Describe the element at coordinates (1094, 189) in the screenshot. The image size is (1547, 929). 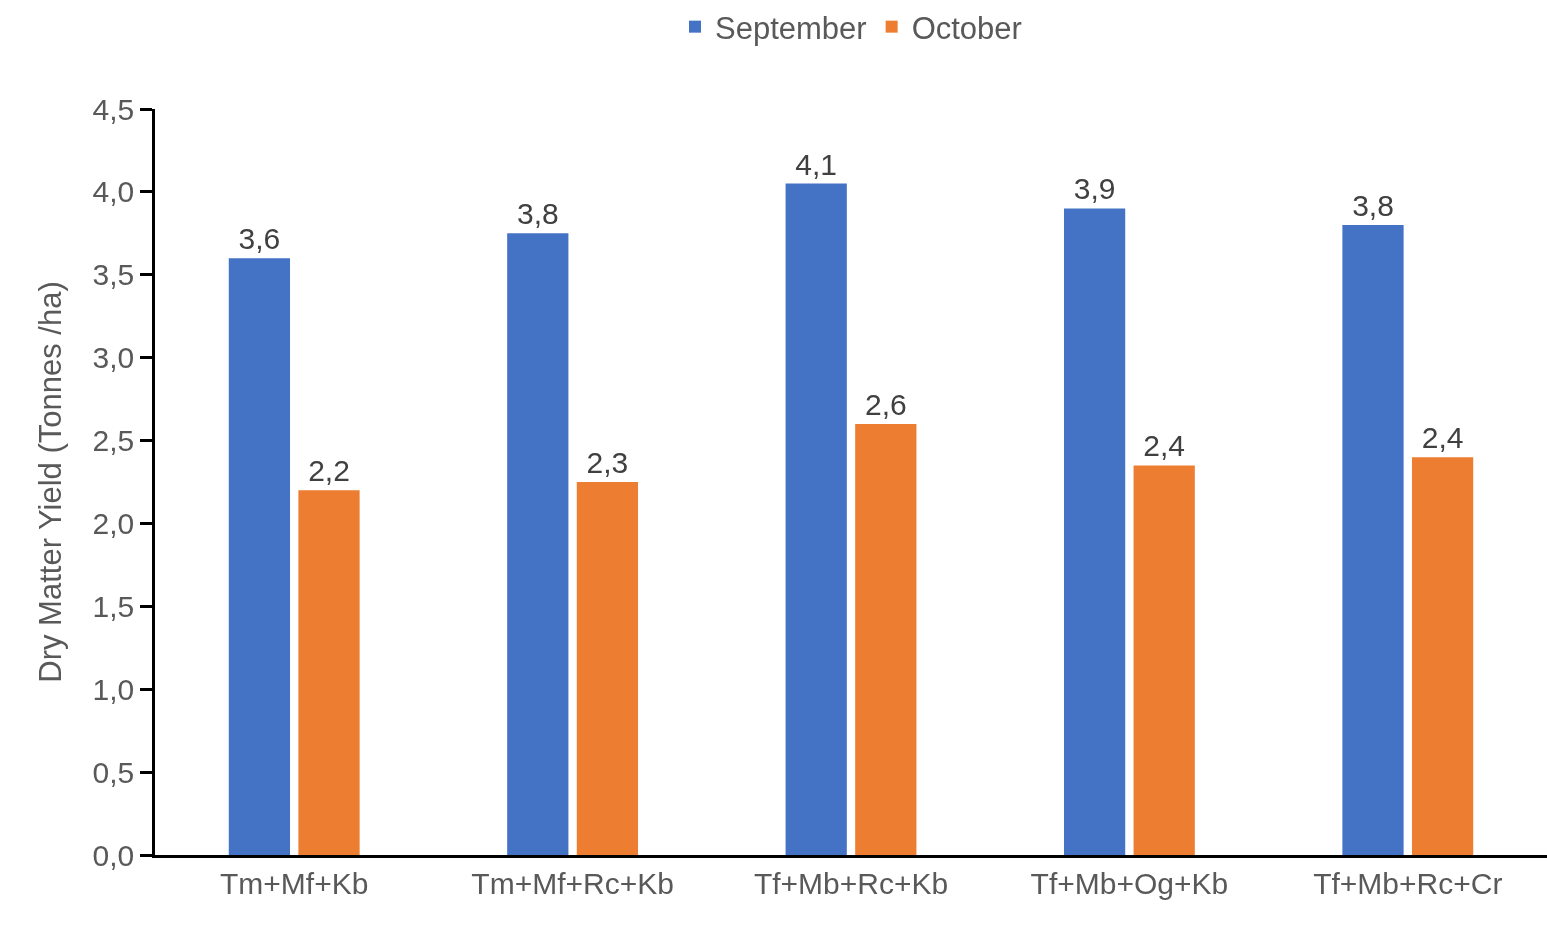
I see `data-label: 3,9` at that location.